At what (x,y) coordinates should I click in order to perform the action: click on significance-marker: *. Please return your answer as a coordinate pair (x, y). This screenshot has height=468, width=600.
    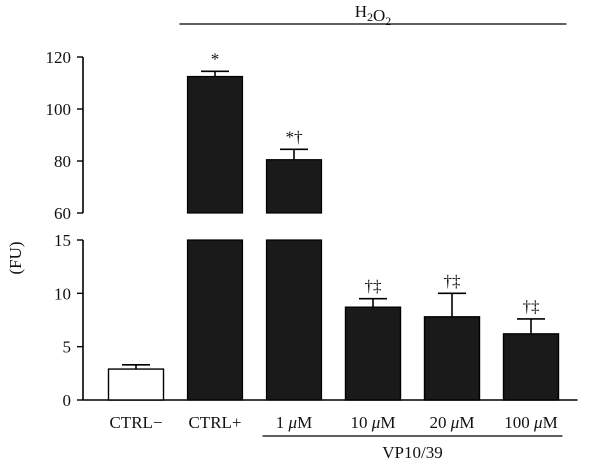
    Looking at the image, I should click on (215, 58).